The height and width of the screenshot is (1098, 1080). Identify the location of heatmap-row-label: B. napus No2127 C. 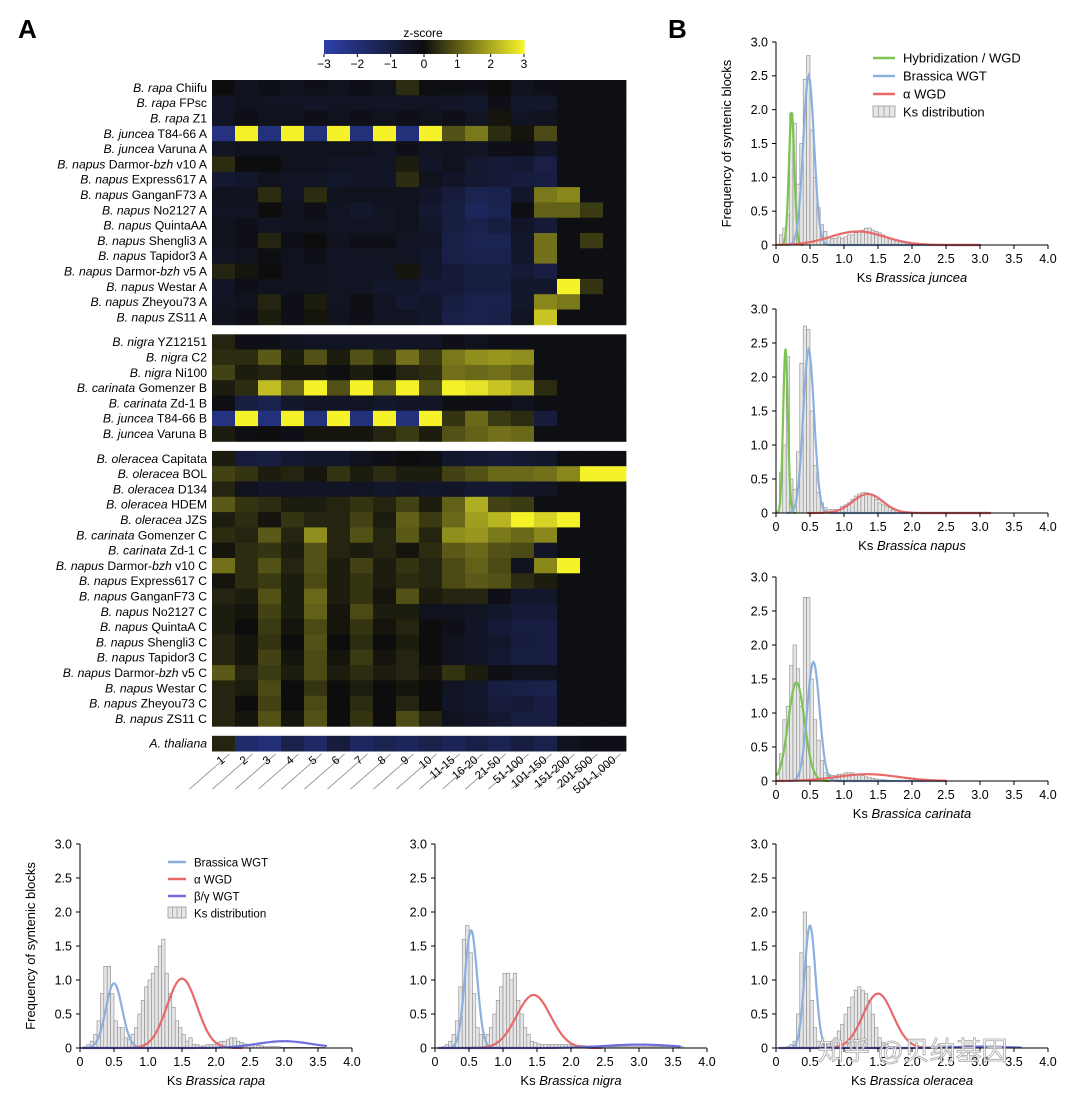
(154, 612).